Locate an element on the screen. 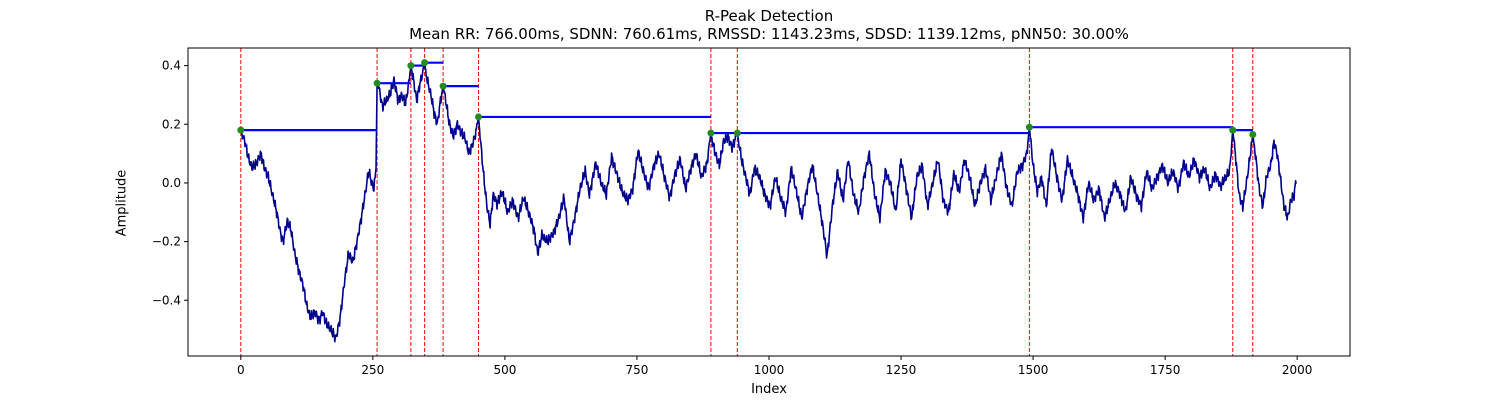  y-tick-label: 0.0 is located at coordinates (171, 183).